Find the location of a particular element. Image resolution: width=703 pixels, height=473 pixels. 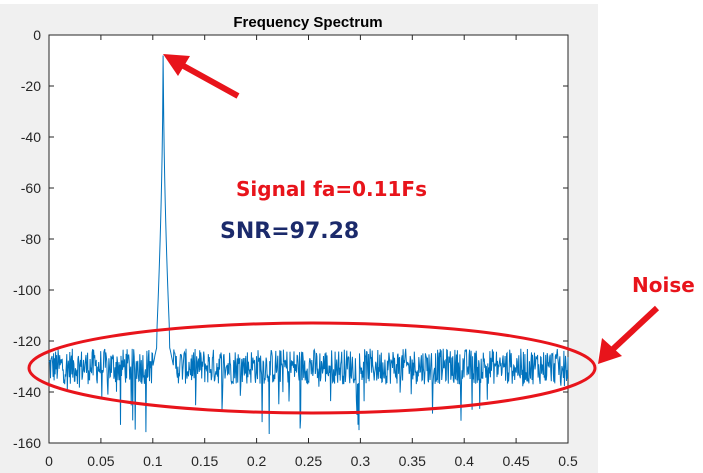

x-tick-label: 0.3 is located at coordinates (361, 461).